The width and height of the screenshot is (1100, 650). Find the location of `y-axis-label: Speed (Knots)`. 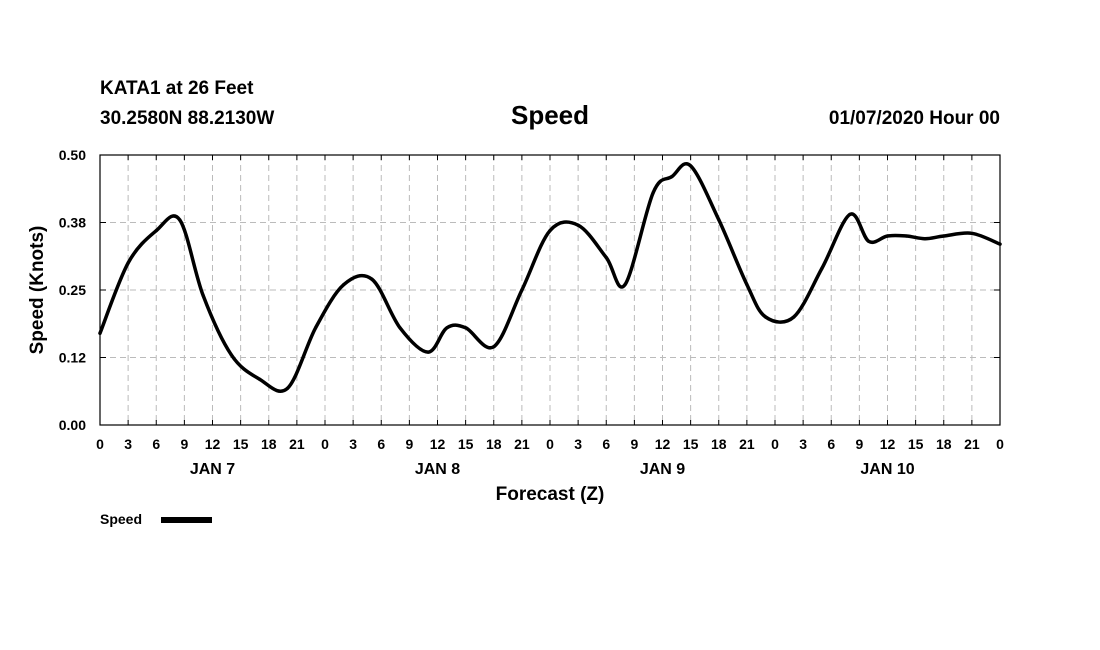

y-axis-label: Speed (Knots) is located at coordinates (37, 290).